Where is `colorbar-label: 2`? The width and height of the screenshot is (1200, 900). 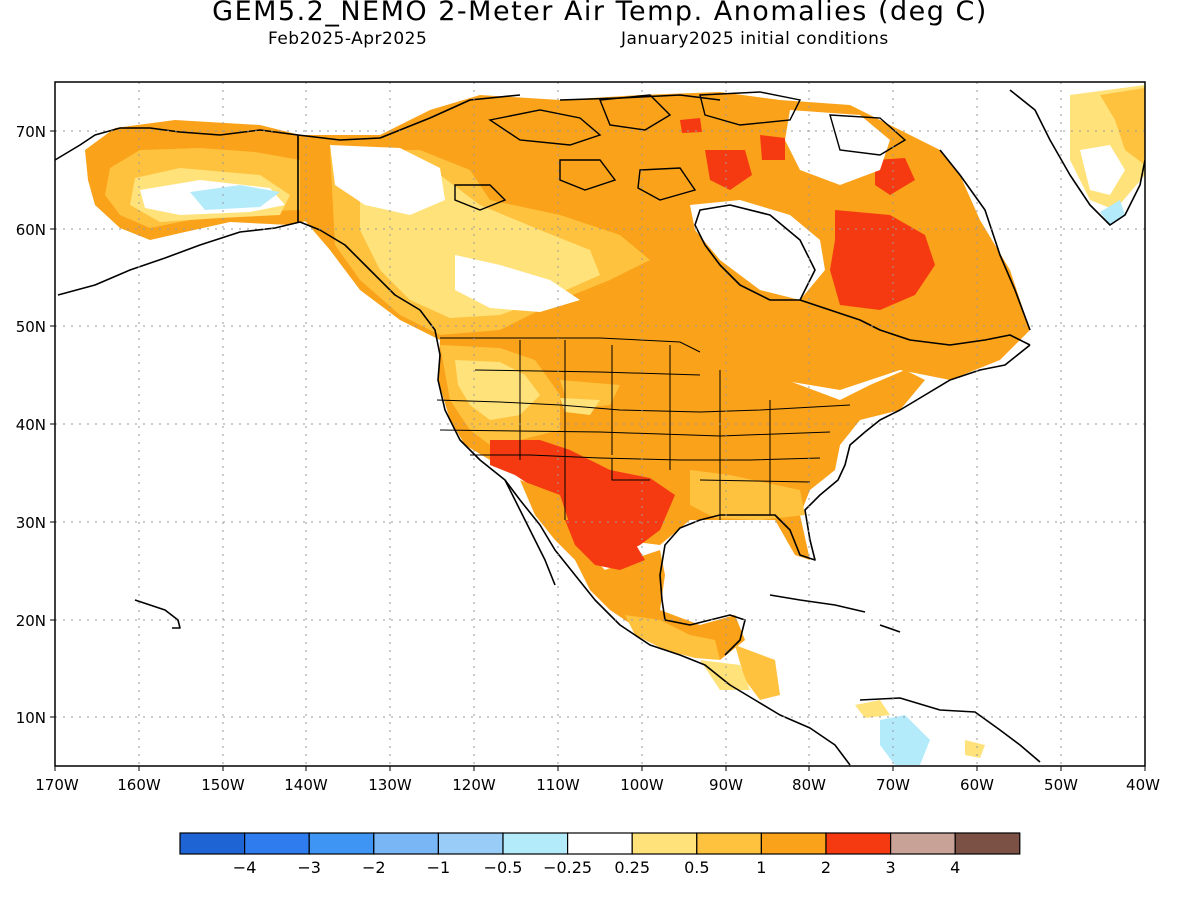
colorbar-label: 2 is located at coordinates (826, 867).